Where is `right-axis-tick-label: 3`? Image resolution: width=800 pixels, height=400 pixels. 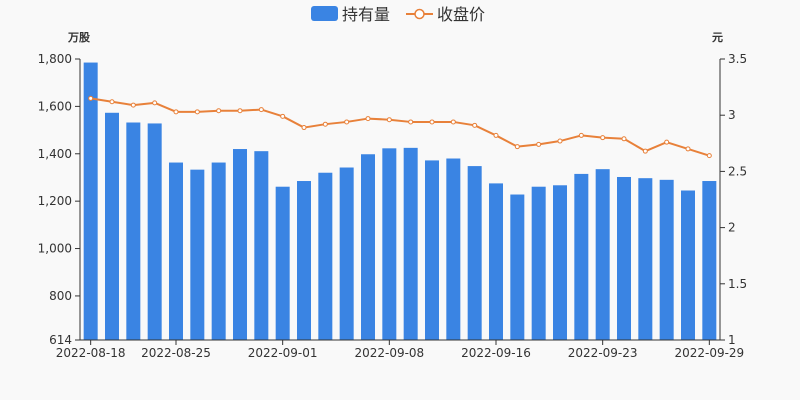
right-axis-tick-label: 3 is located at coordinates (732, 115).